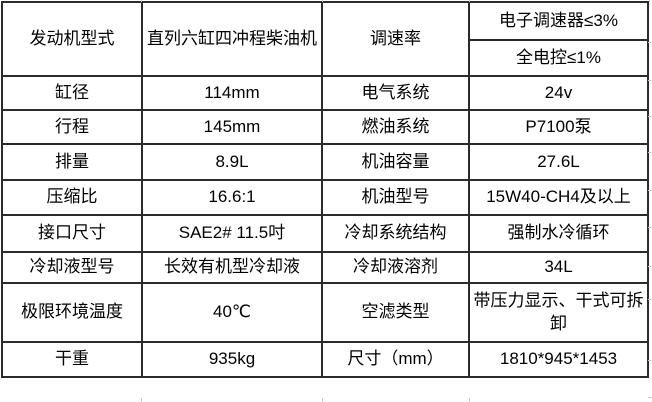 The height and width of the screenshot is (402, 652). I want to click on spec-label-cell: 燃油系统, so click(395, 127).